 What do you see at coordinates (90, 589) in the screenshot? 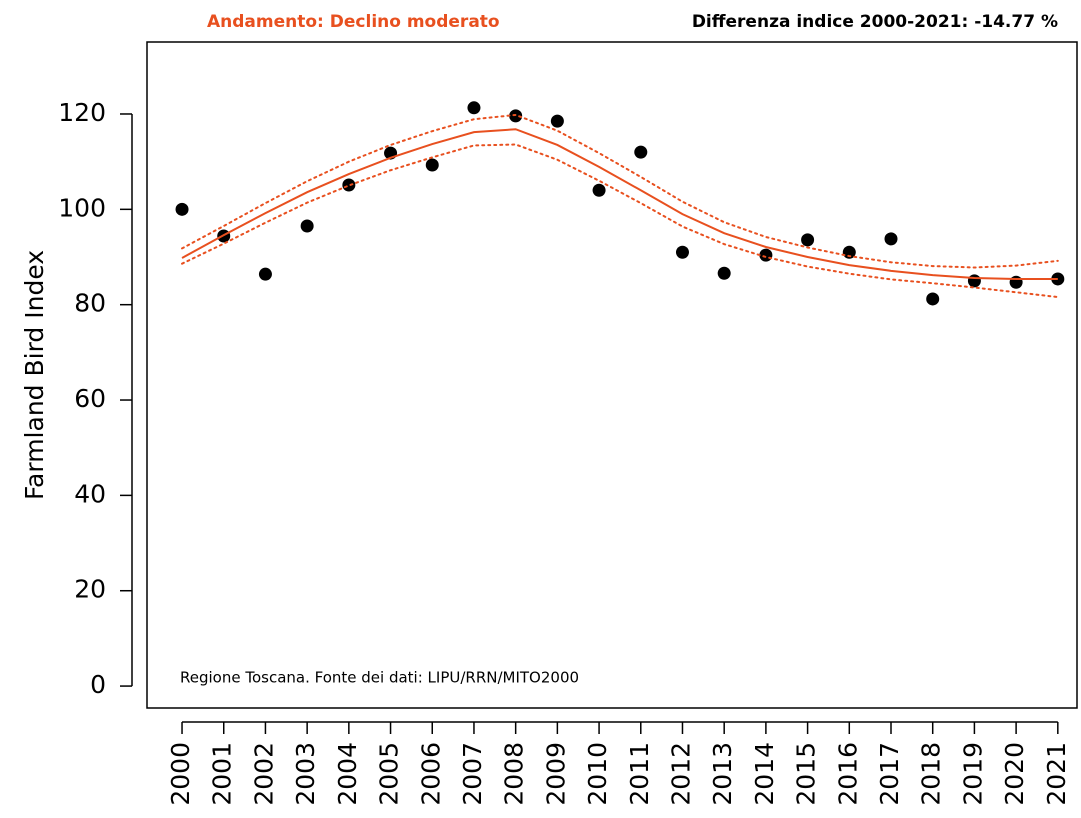
I see `y-tick-label: 20` at bounding box center [90, 589].